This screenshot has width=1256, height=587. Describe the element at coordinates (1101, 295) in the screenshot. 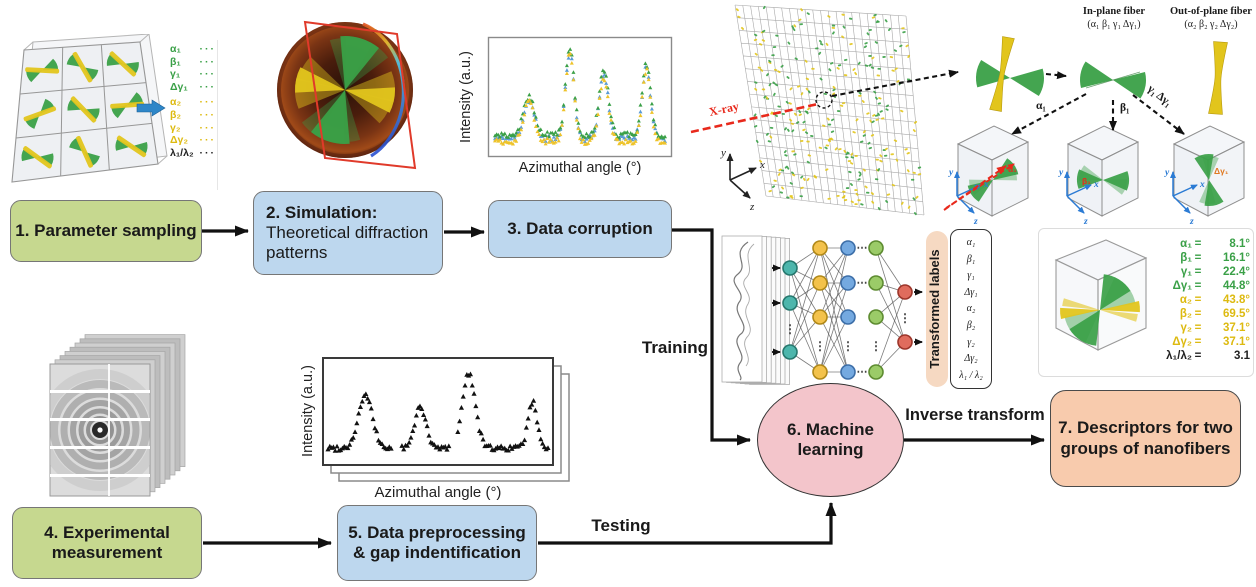

I see `result-cube-illustration` at that location.